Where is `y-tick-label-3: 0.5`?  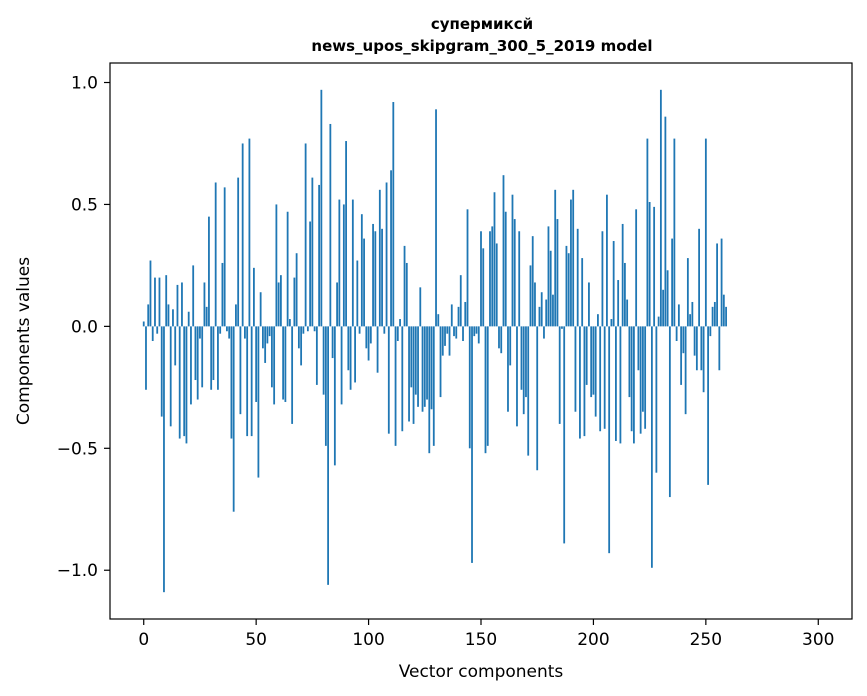
y-tick-label-3: 0.5 is located at coordinates (84, 205).